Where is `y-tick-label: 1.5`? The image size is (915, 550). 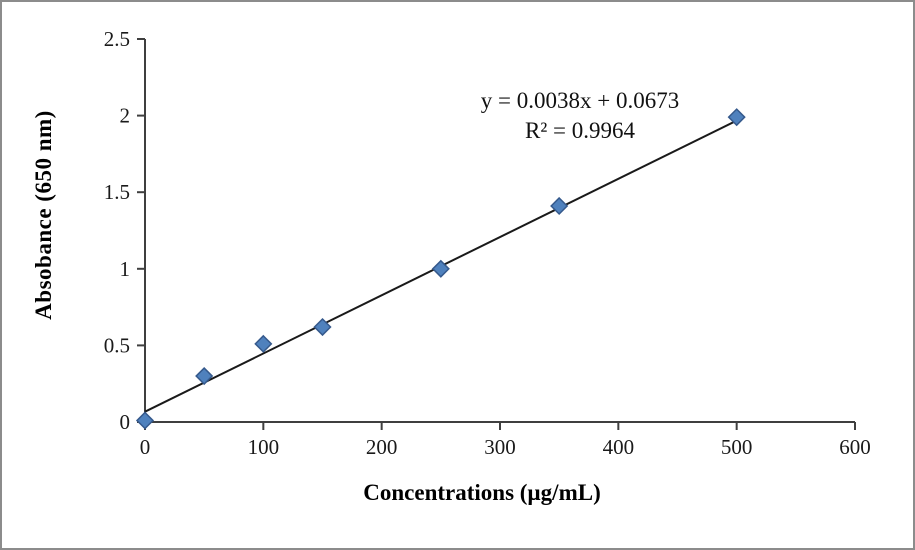
y-tick-label: 1.5 is located at coordinates (117, 192).